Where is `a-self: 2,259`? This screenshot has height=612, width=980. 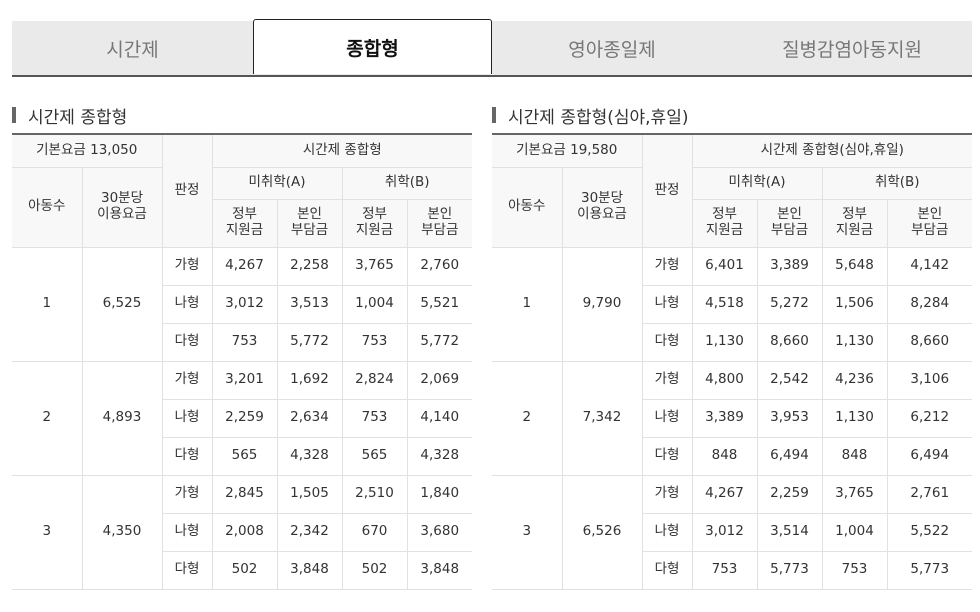 a-self: 2,259 is located at coordinates (789, 494).